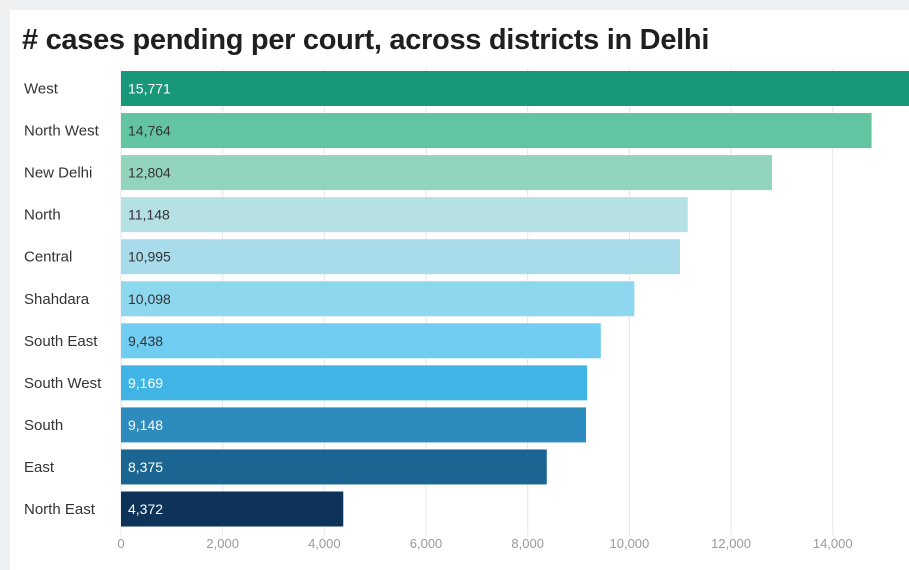 The height and width of the screenshot is (570, 909). I want to click on category-label: East, so click(39, 467).